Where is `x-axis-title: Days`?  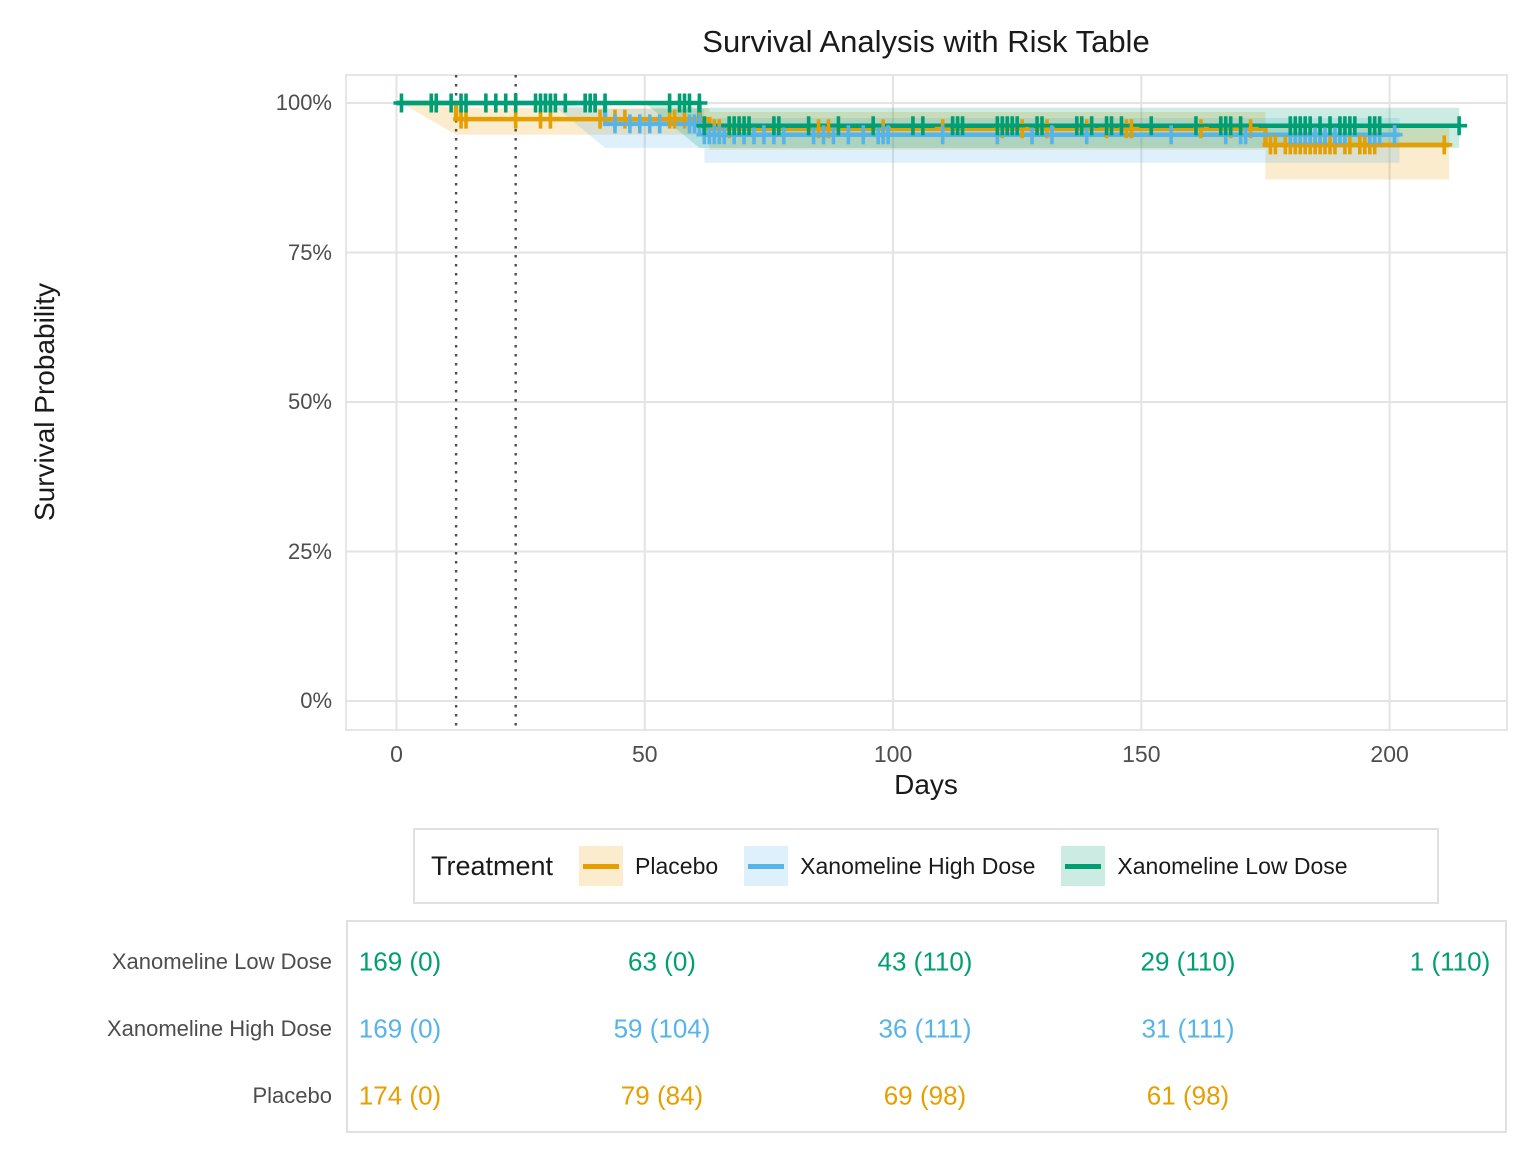 x-axis-title: Days is located at coordinates (926, 784).